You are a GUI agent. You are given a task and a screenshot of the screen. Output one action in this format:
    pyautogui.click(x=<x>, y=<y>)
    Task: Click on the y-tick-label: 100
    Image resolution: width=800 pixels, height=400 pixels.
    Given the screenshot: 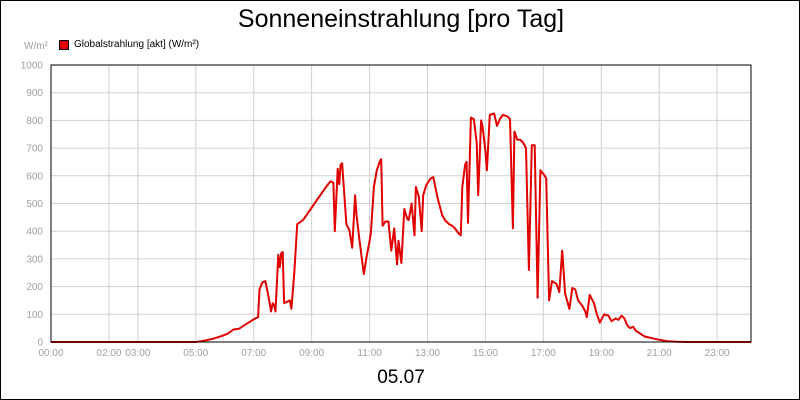 What is the action you would take?
    pyautogui.click(x=34, y=315)
    